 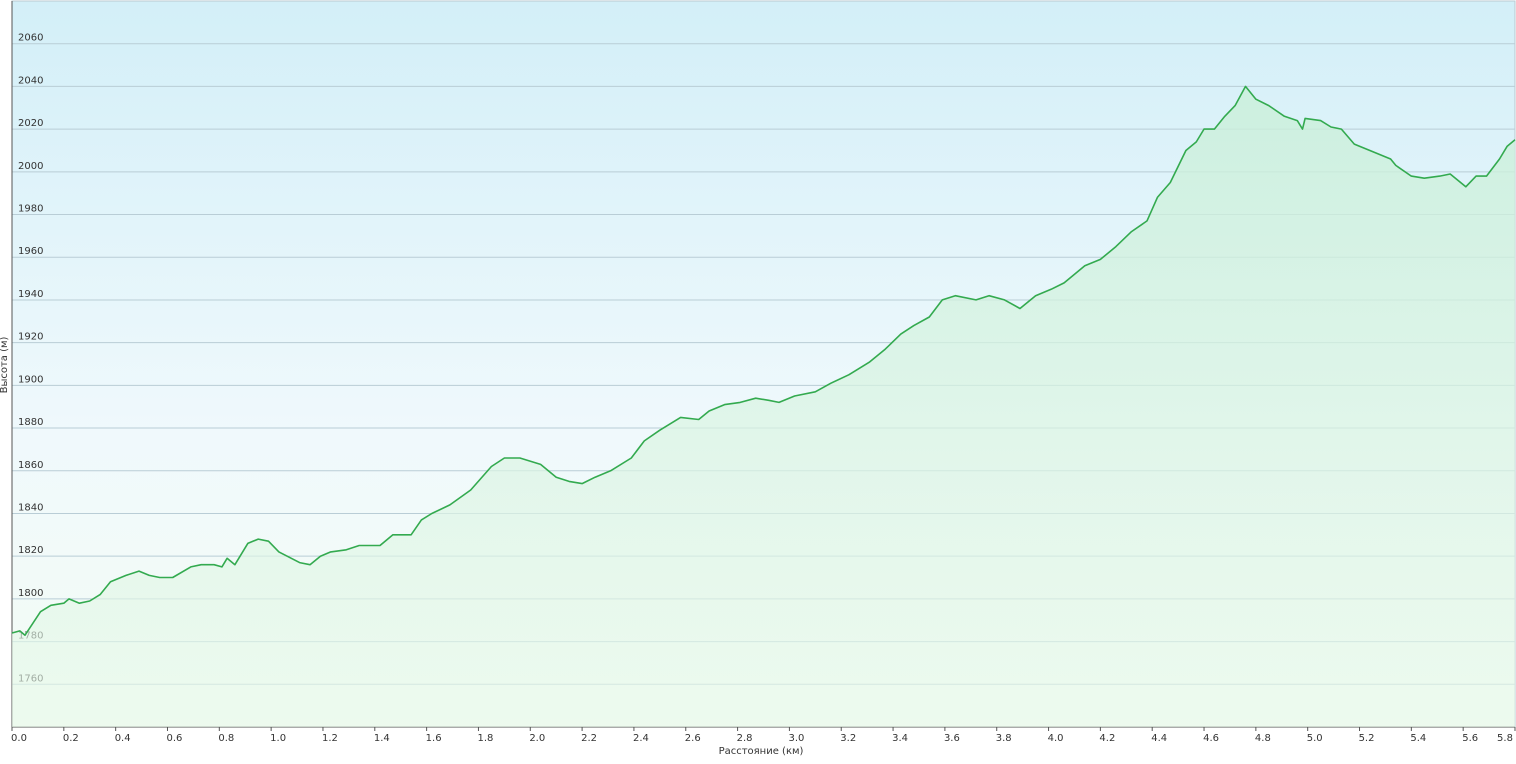 I want to click on x-tick-label: 0.0, so click(x=19, y=738).